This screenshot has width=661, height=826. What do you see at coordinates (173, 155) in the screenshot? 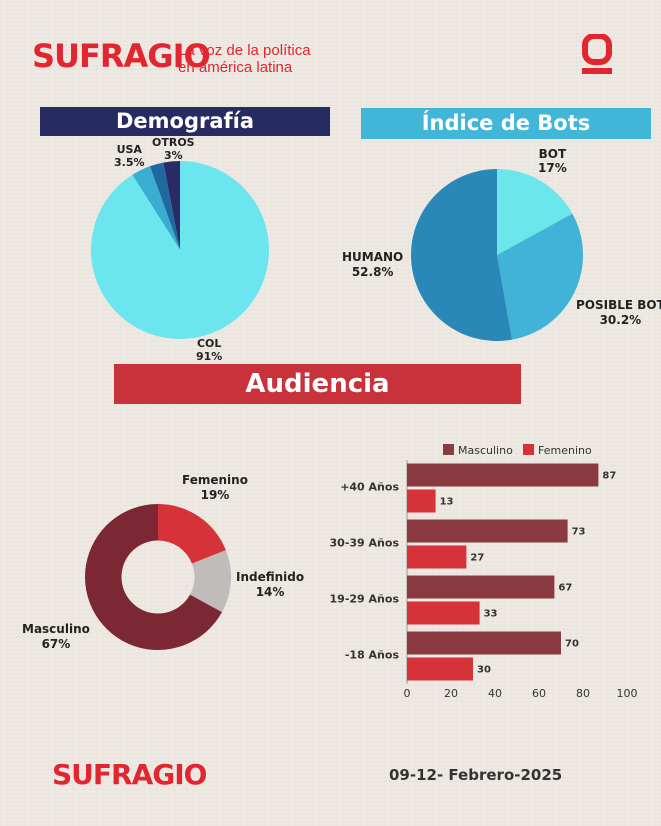
I see `demo-otros-value: 3%` at bounding box center [173, 155].